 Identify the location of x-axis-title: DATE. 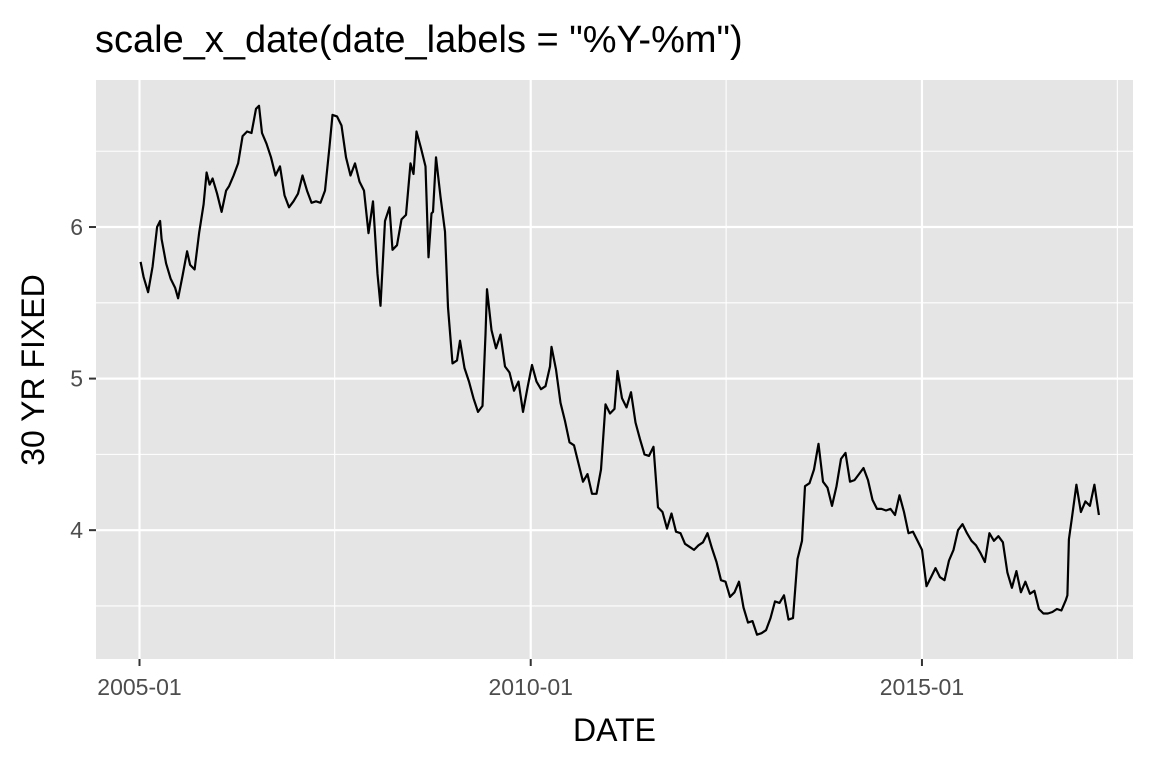
(614, 730).